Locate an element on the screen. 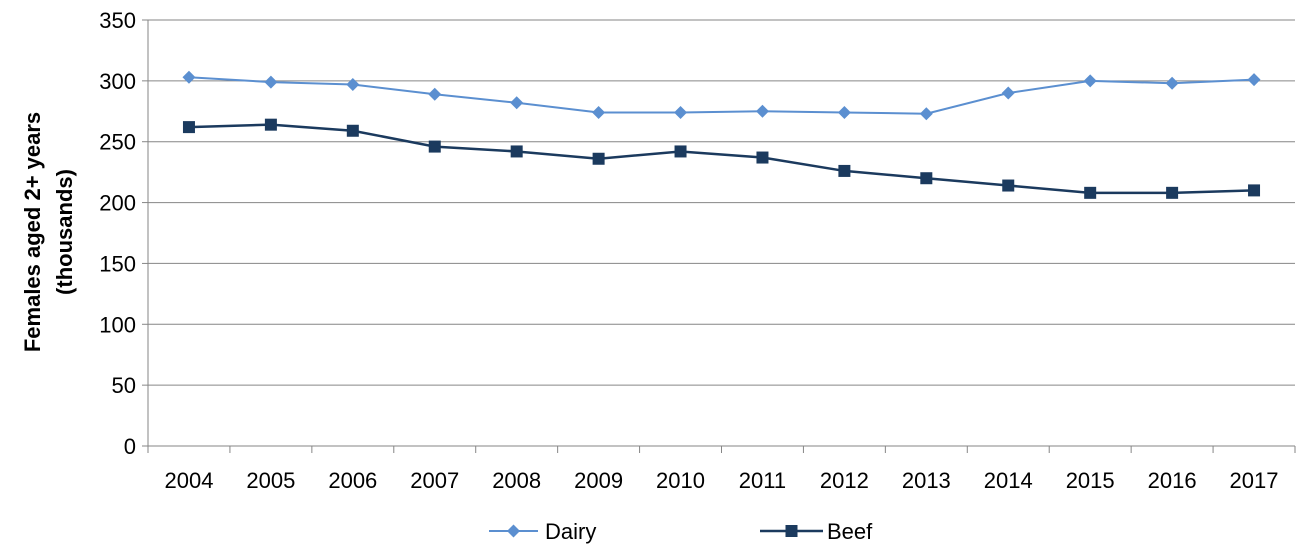  x-tick-label: 2011 is located at coordinates (762, 480).